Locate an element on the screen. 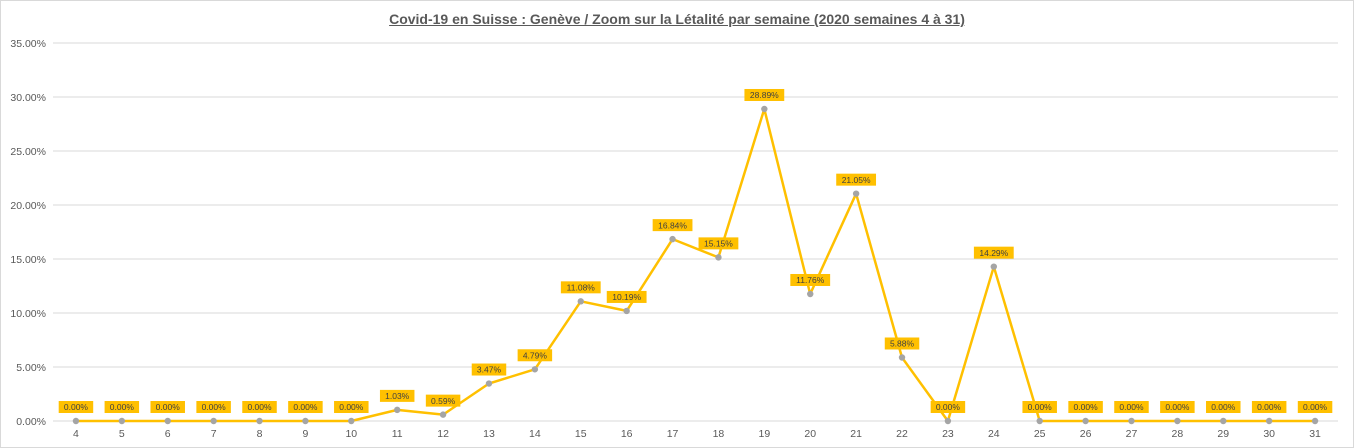 Image resolution: width=1354 pixels, height=448 pixels. data-label-text: 21.05% is located at coordinates (856, 180).